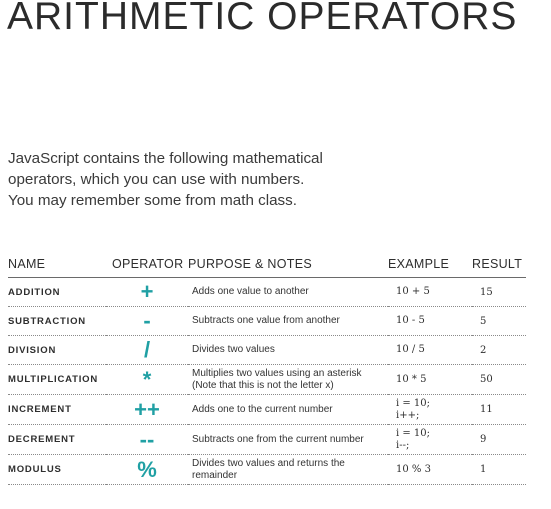  Describe the element at coordinates (499, 469) in the screenshot. I see `operator-result: 1` at that location.